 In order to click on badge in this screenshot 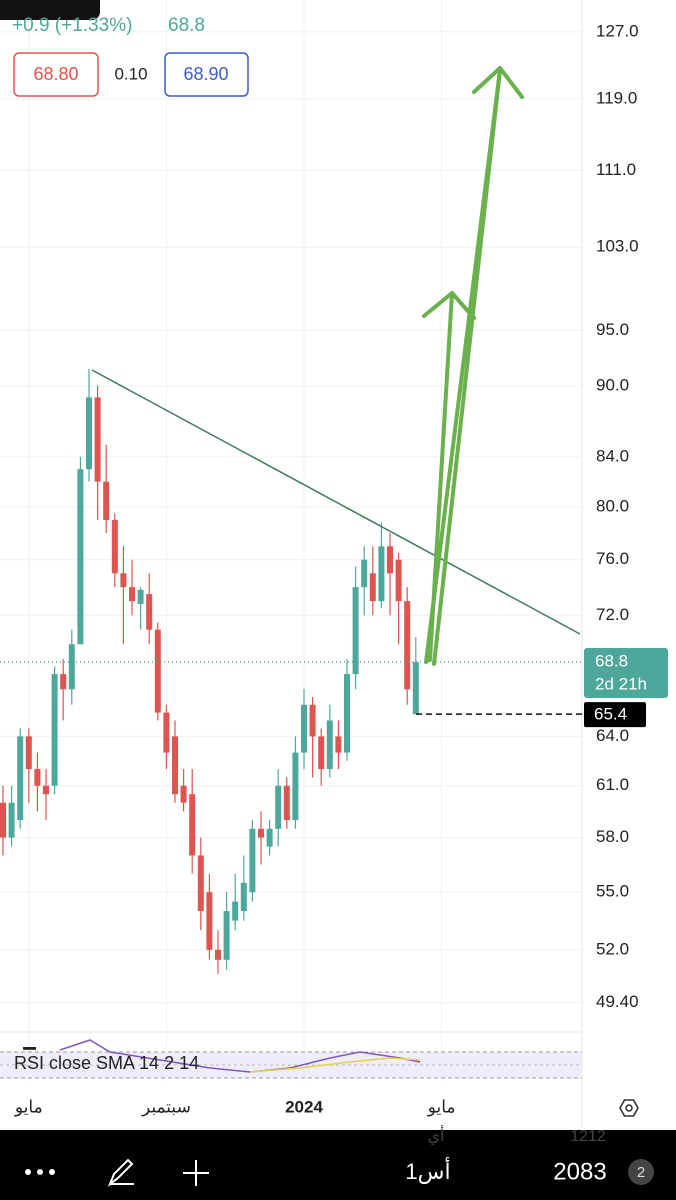, I will do `click(641, 1172)`.